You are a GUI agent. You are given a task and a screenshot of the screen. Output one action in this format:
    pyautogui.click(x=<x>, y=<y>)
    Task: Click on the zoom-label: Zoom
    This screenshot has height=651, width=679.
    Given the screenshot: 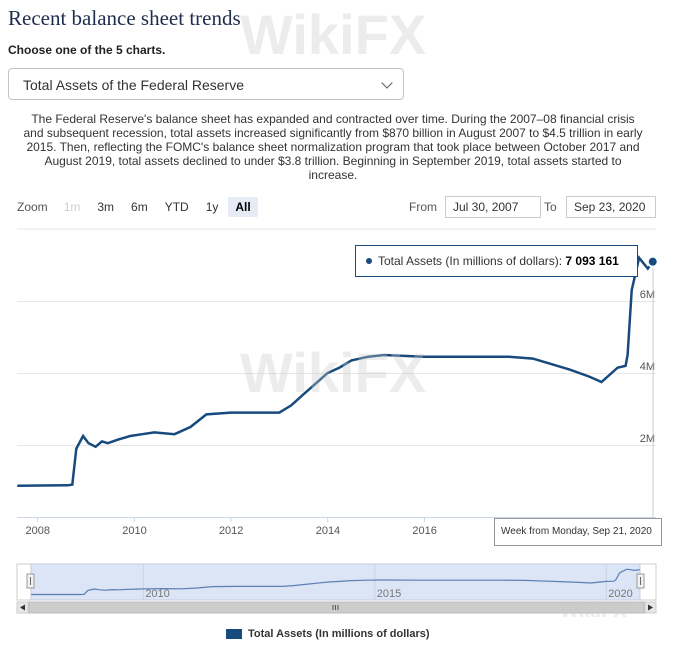 What is the action you would take?
    pyautogui.click(x=32, y=207)
    